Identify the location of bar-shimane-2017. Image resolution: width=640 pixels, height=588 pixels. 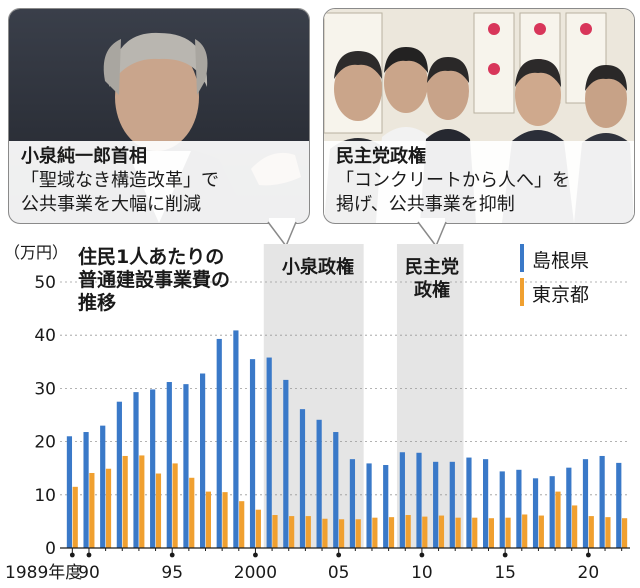
(535, 513).